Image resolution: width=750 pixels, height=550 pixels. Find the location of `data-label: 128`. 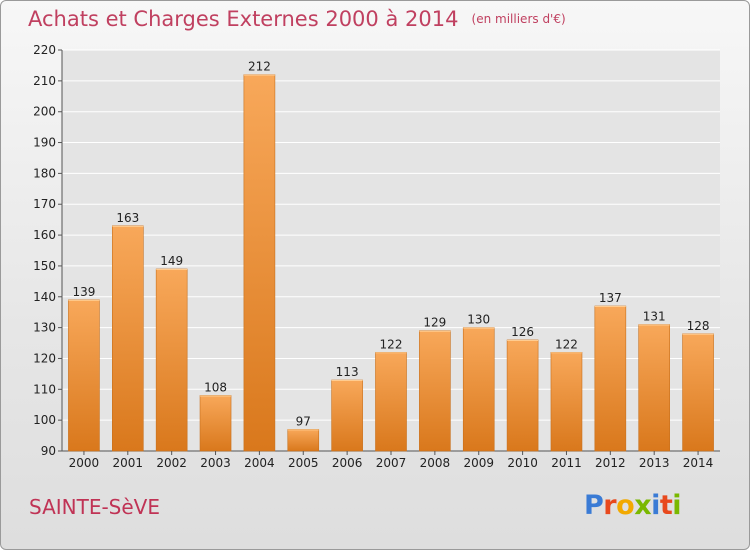

data-label: 128 is located at coordinates (698, 326).